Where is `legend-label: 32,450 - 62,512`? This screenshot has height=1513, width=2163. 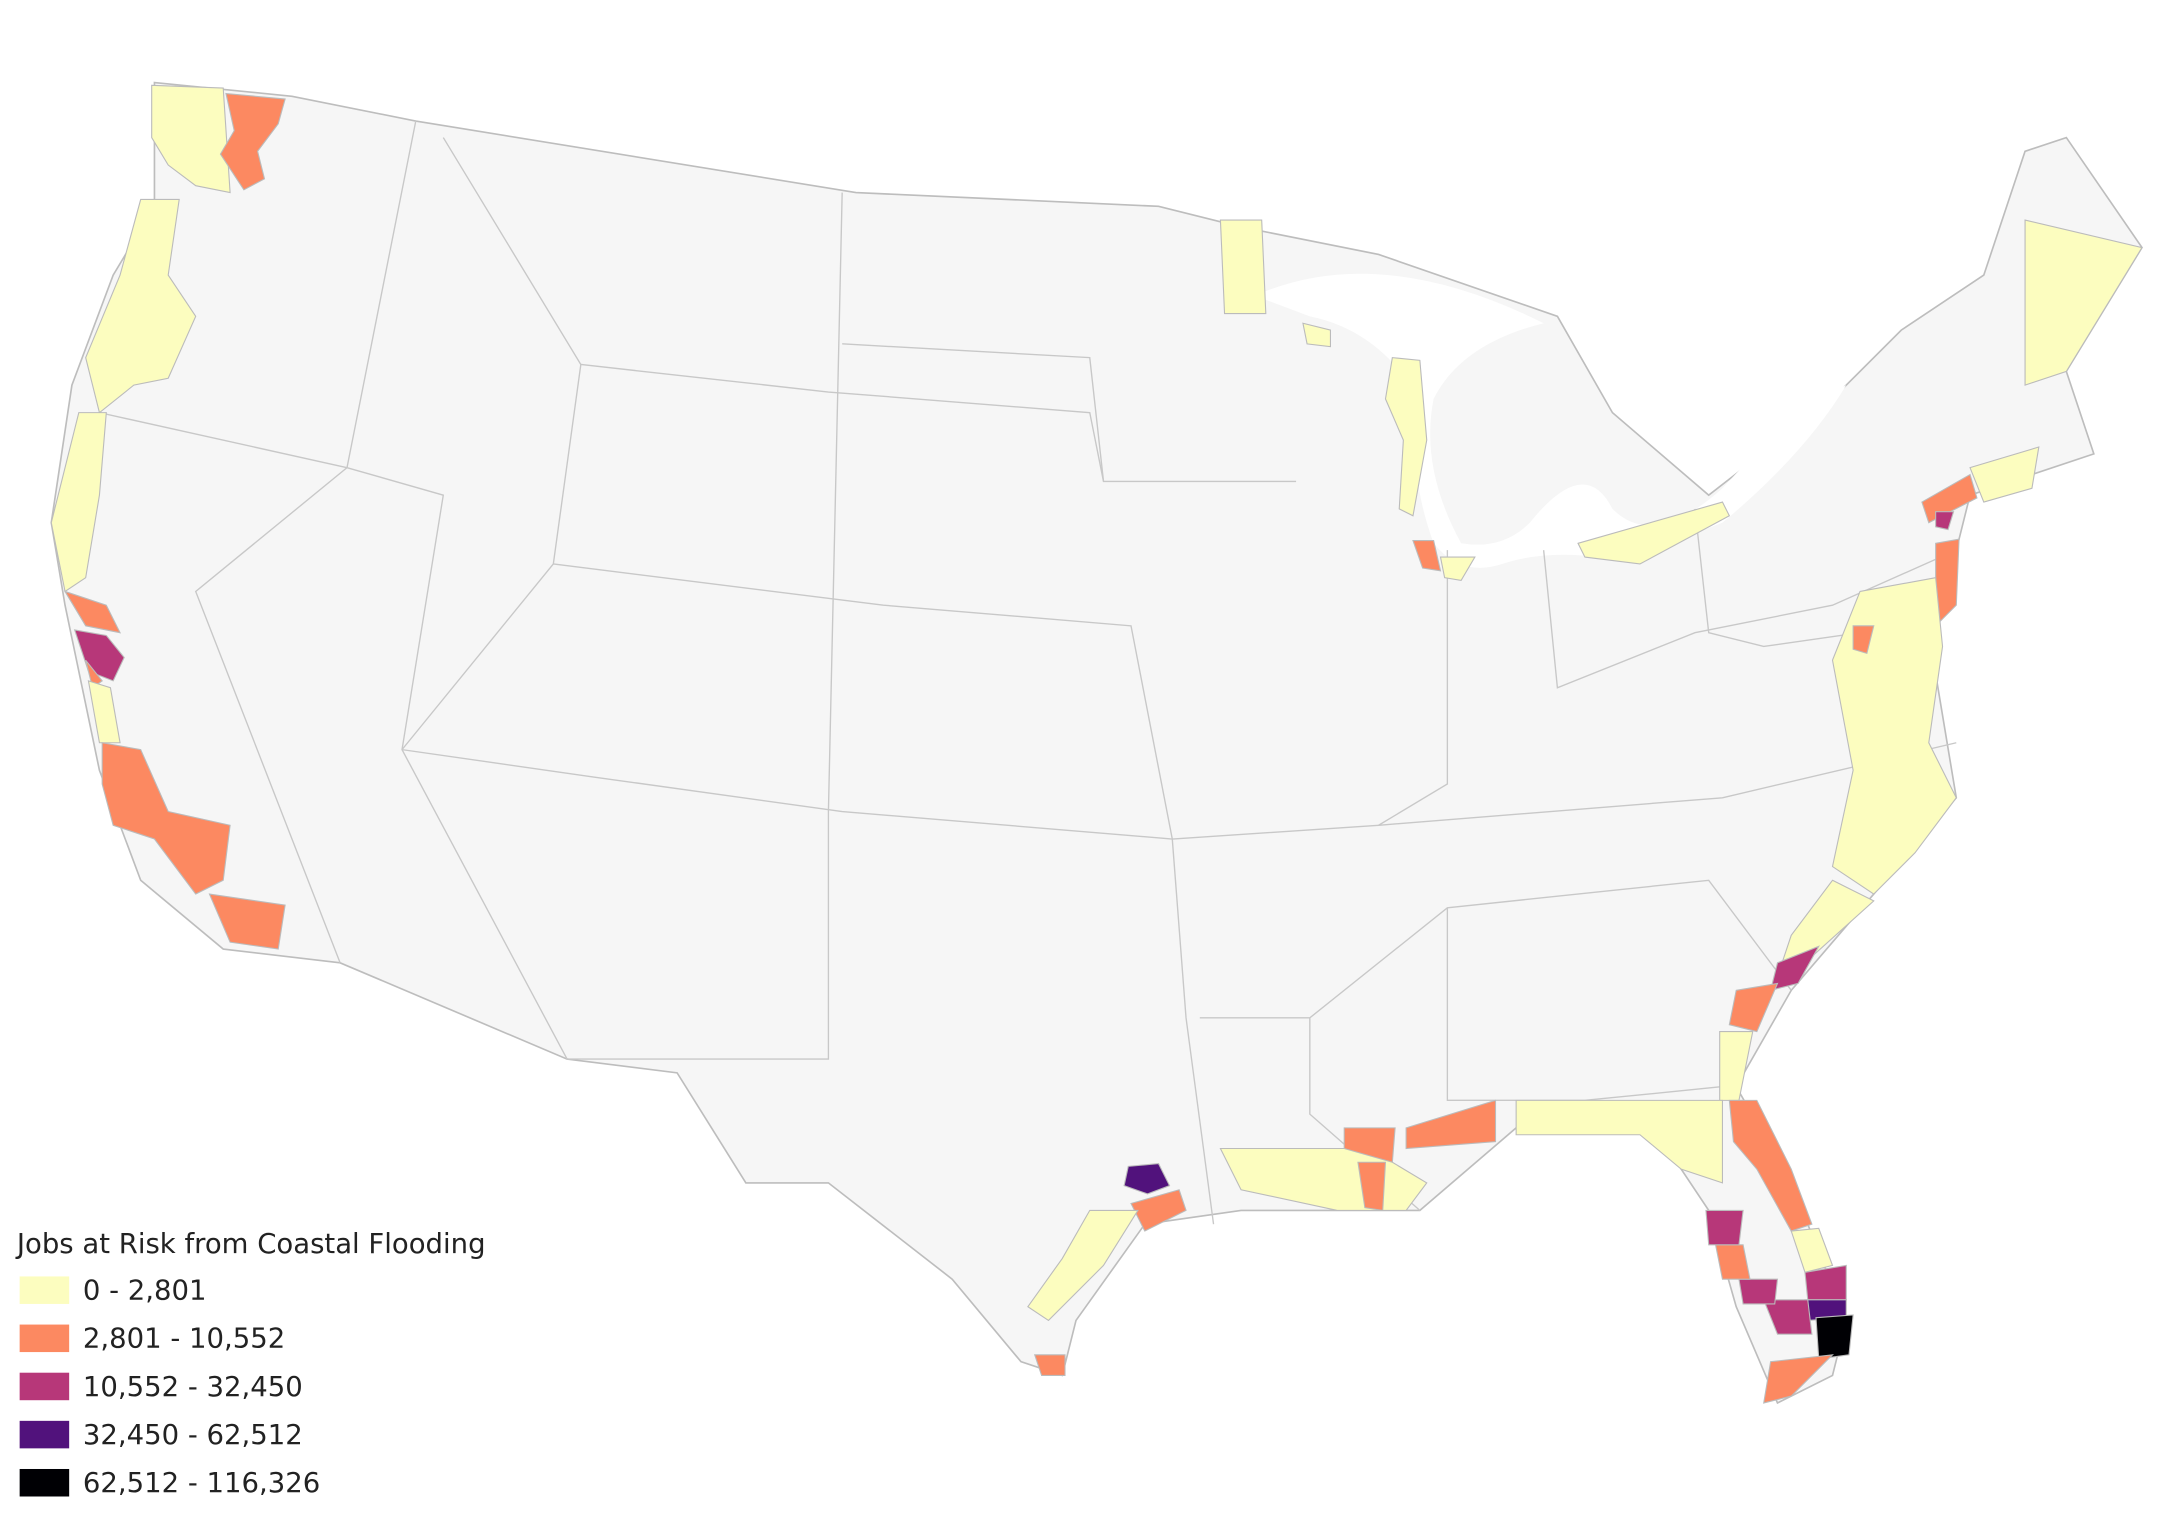
legend-label: 32,450 - 62,512 is located at coordinates (193, 1435).